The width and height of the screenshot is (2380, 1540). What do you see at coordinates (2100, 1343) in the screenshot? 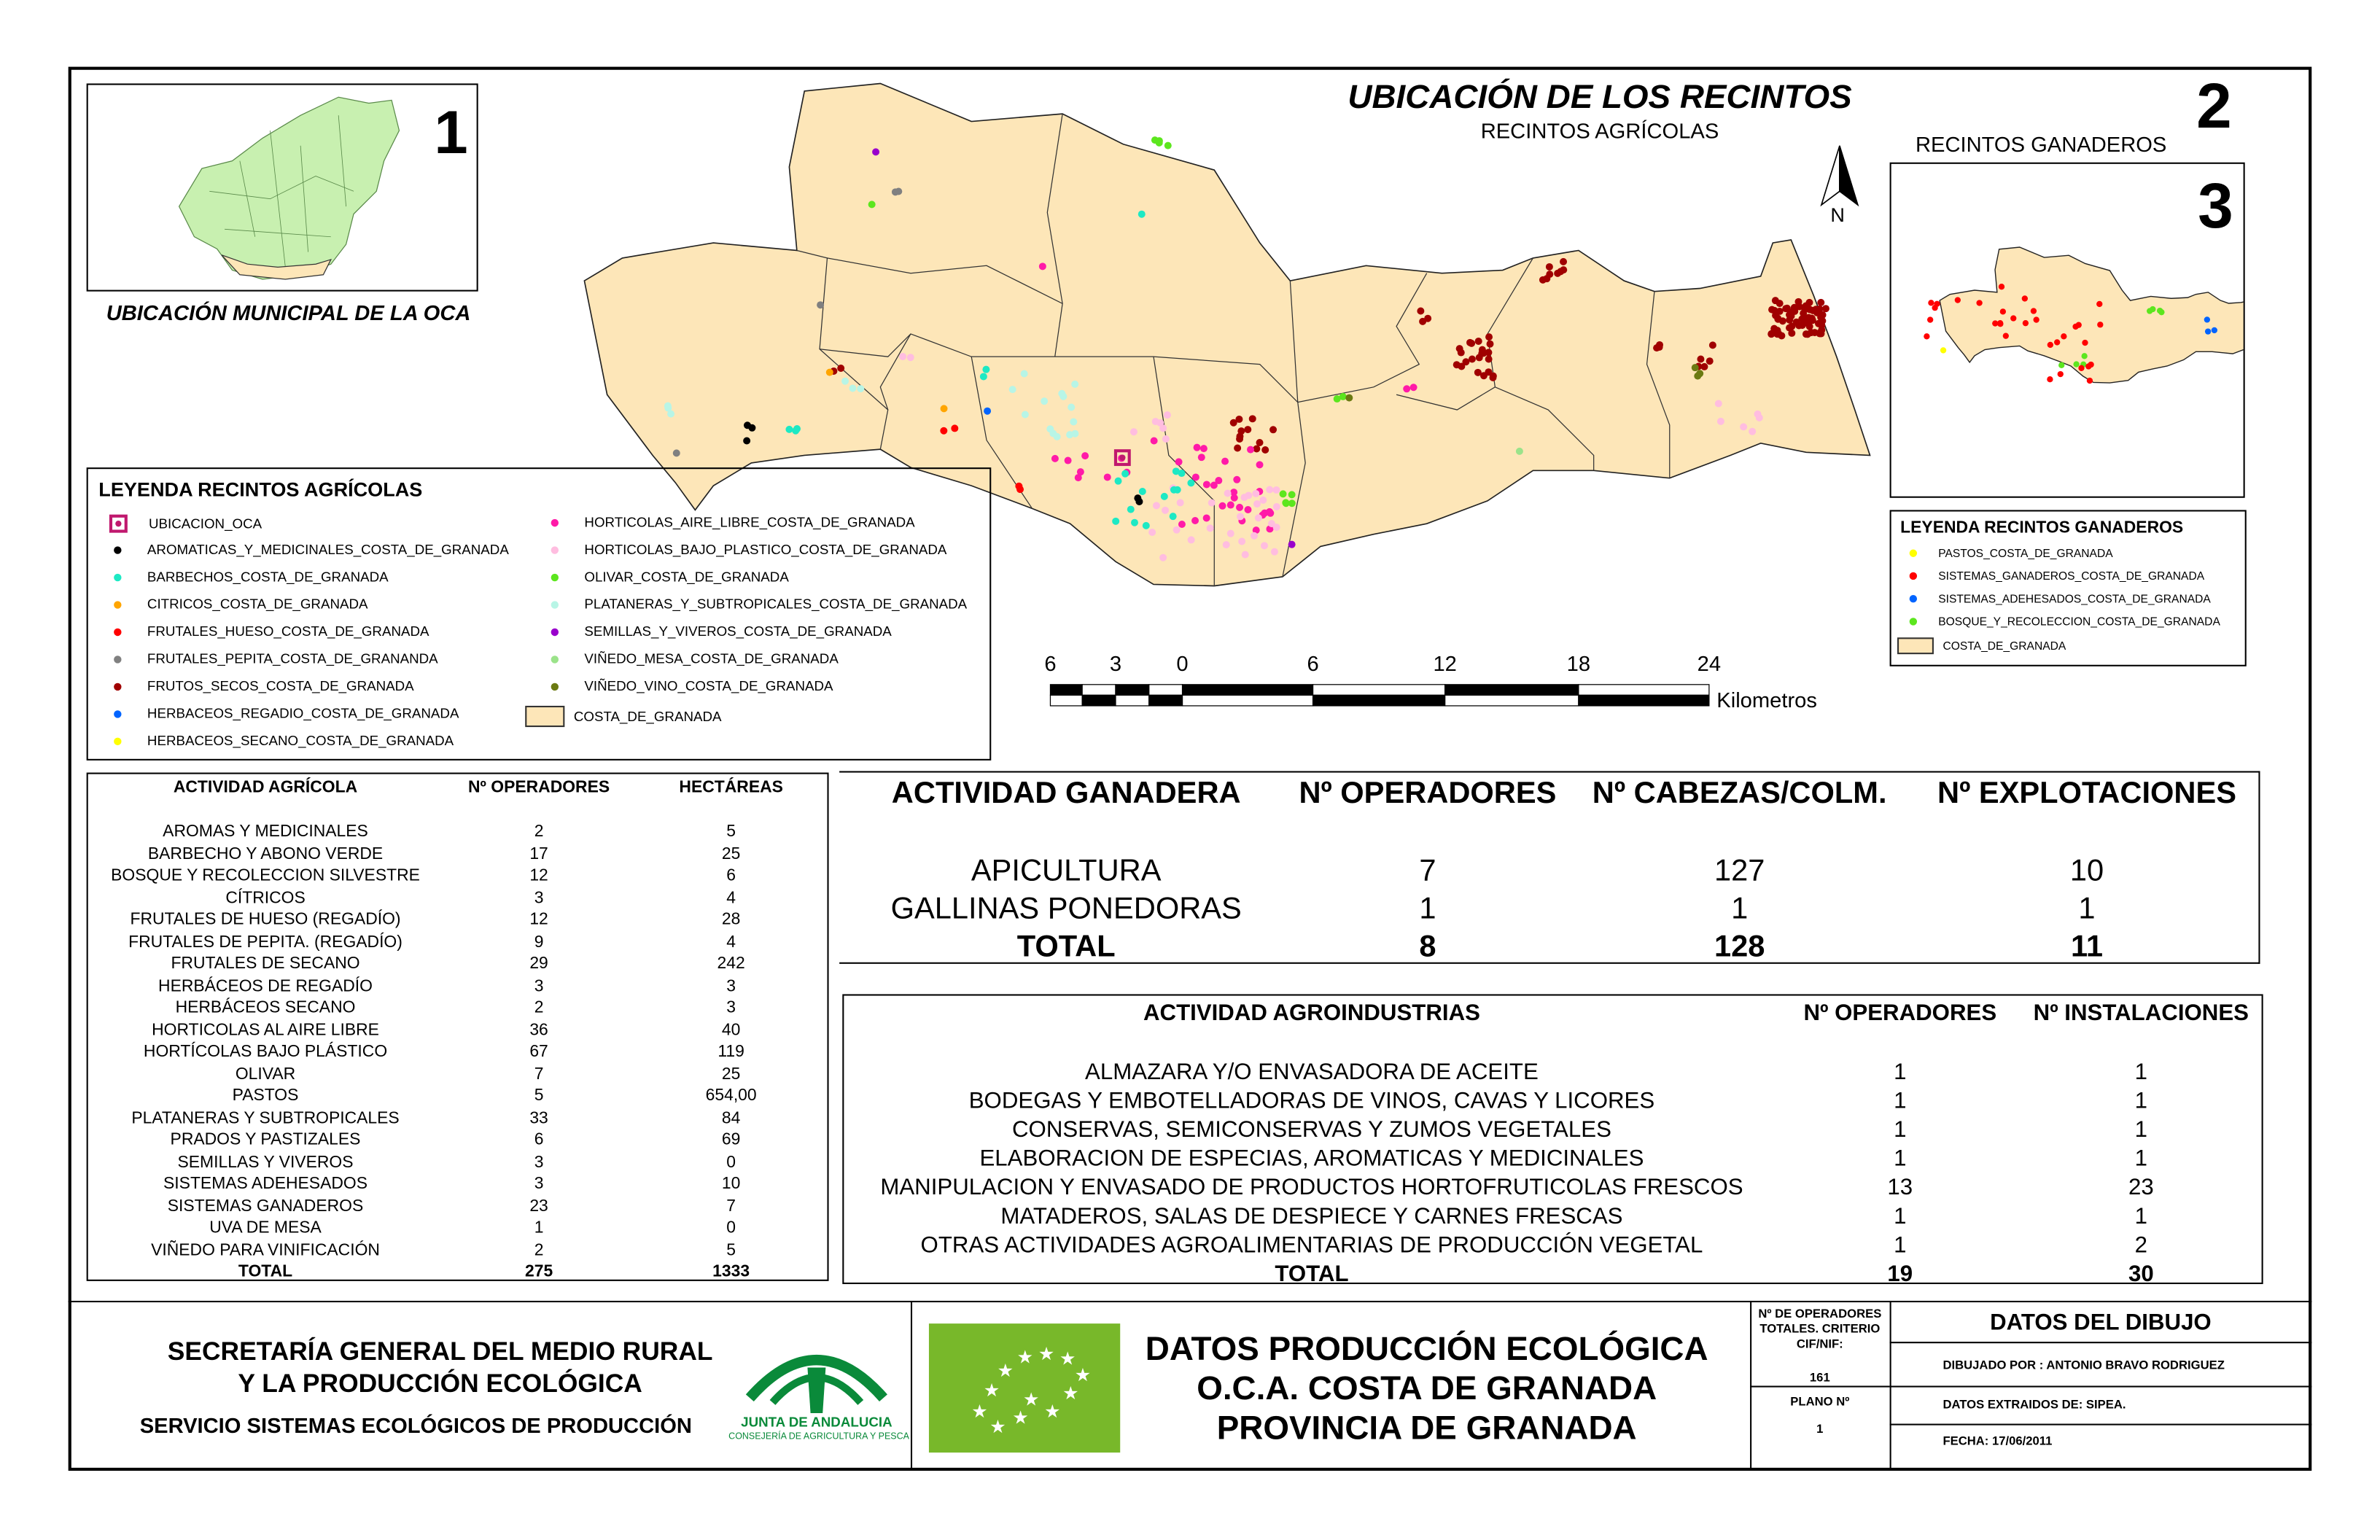
I see `footer-divider-h2` at bounding box center [2100, 1343].